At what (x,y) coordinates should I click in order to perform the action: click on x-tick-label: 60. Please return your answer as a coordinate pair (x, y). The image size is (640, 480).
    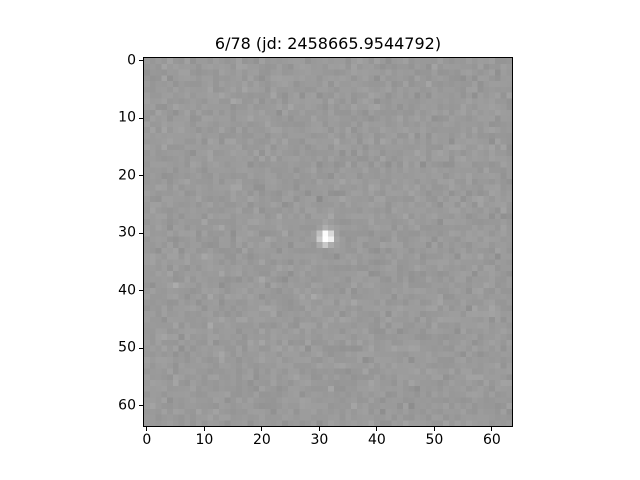
    Looking at the image, I should click on (491, 440).